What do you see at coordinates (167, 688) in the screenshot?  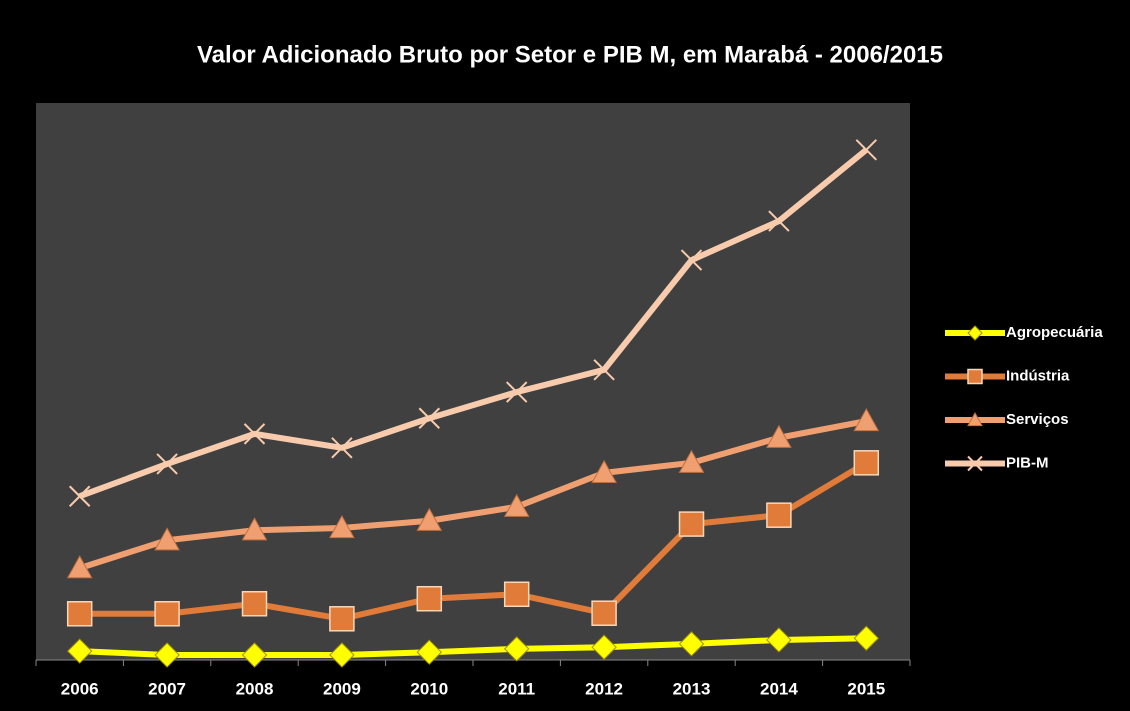 I see `x-tick-label: 2007` at bounding box center [167, 688].